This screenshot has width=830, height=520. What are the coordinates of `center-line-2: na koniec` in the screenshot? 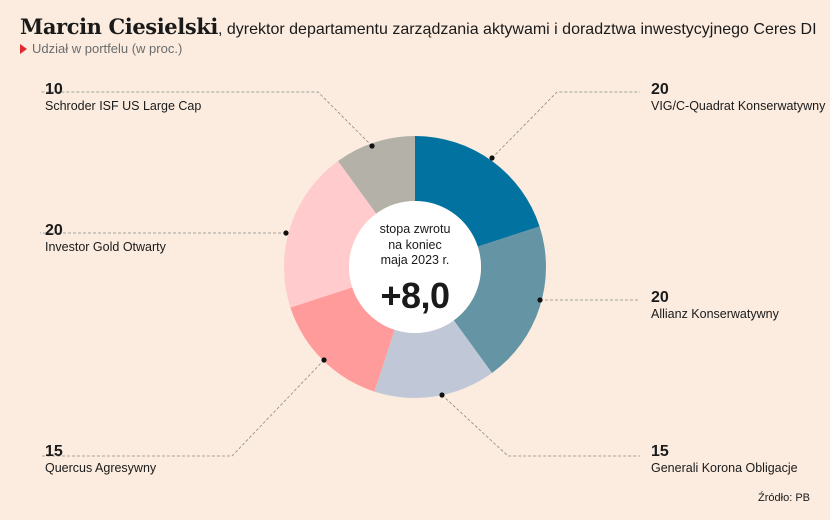 It's located at (415, 244).